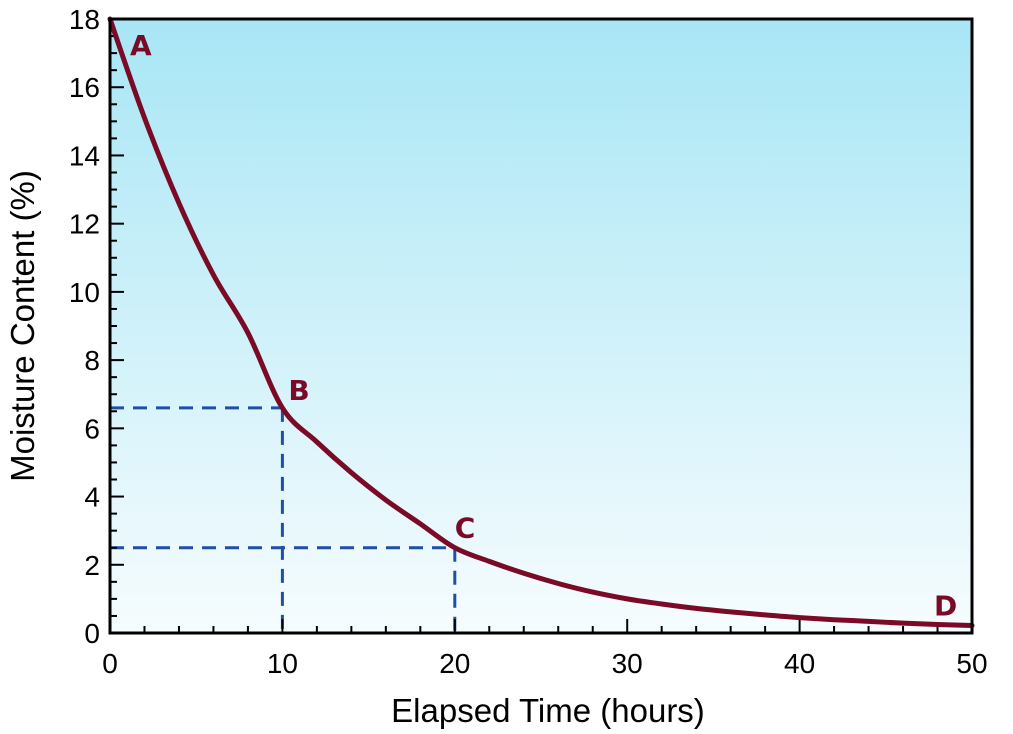  Describe the element at coordinates (283, 519) in the screenshot. I see `reference-lines` at that location.